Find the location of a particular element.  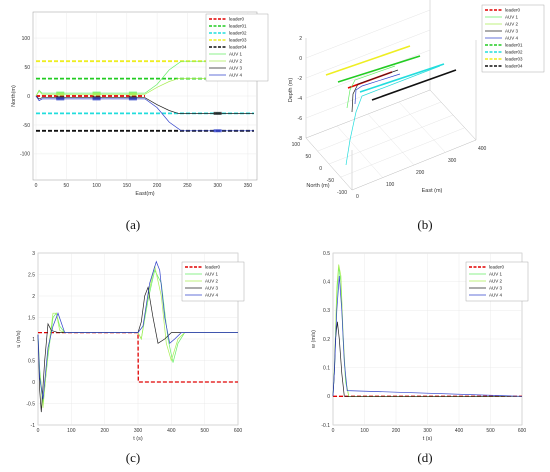

chart-d-legend-label: AUV 1 is located at coordinates (496, 274).